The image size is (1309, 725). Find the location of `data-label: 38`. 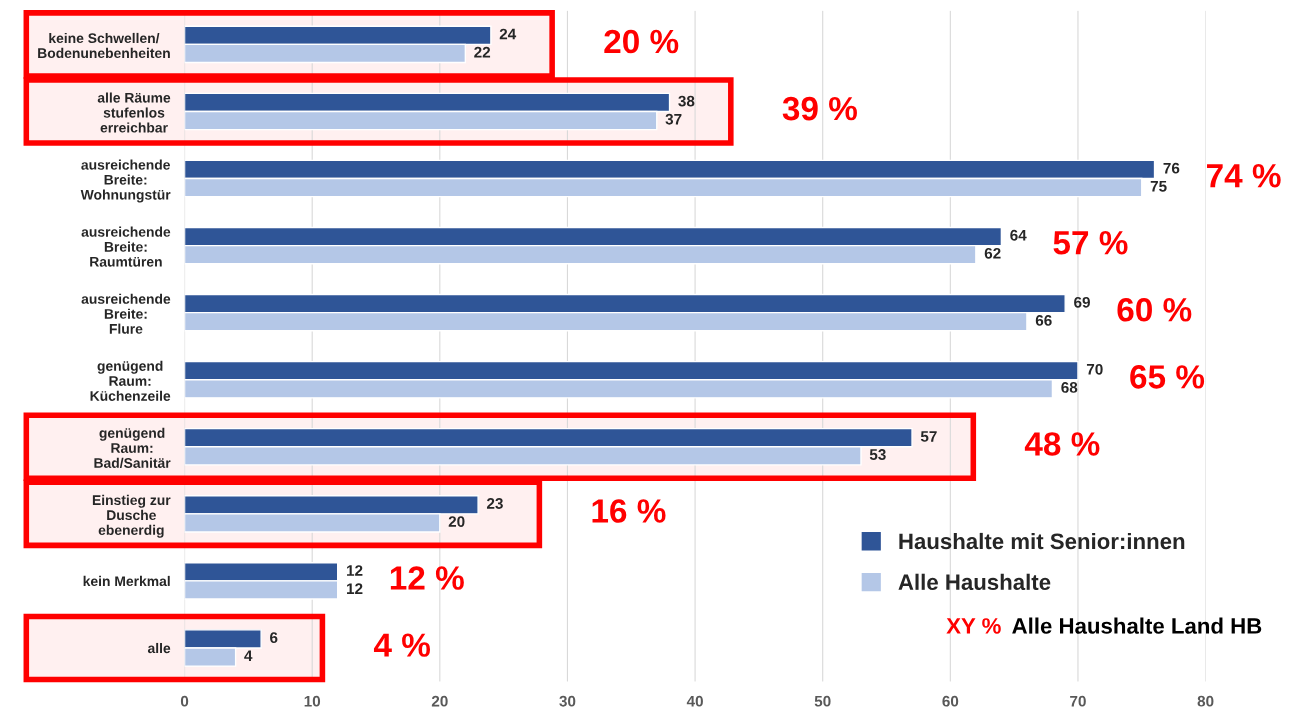

data-label: 38 is located at coordinates (686, 101).